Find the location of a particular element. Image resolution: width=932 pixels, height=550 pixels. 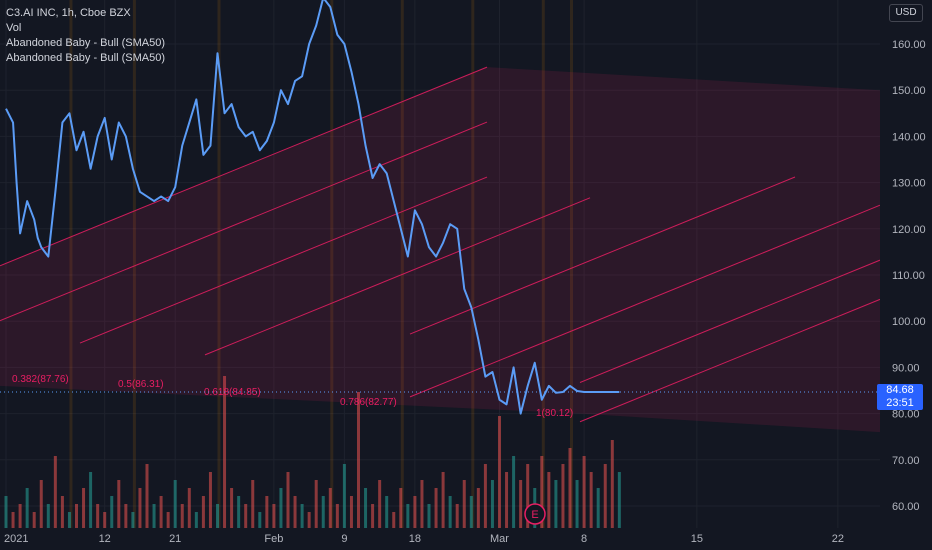

fib-label: 1(80.12) is located at coordinates (554, 413).